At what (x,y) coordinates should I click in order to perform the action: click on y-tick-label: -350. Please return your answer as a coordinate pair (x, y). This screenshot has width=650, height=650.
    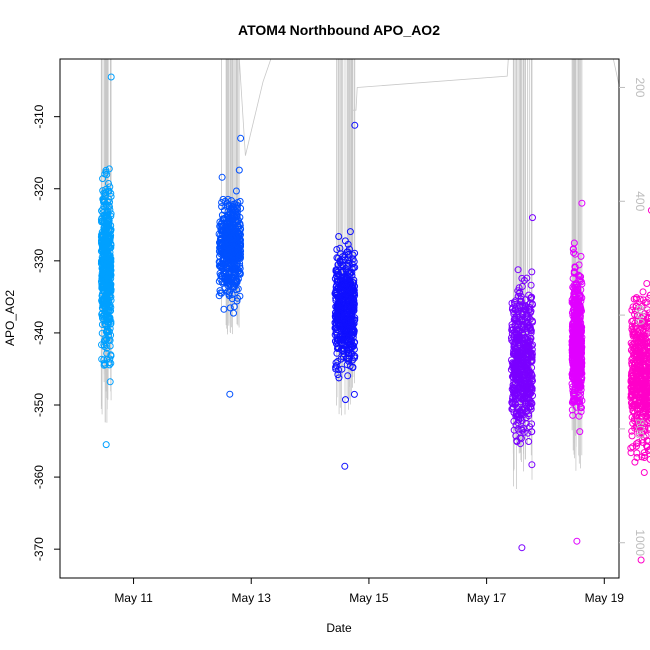
    Looking at the image, I should click on (39, 405).